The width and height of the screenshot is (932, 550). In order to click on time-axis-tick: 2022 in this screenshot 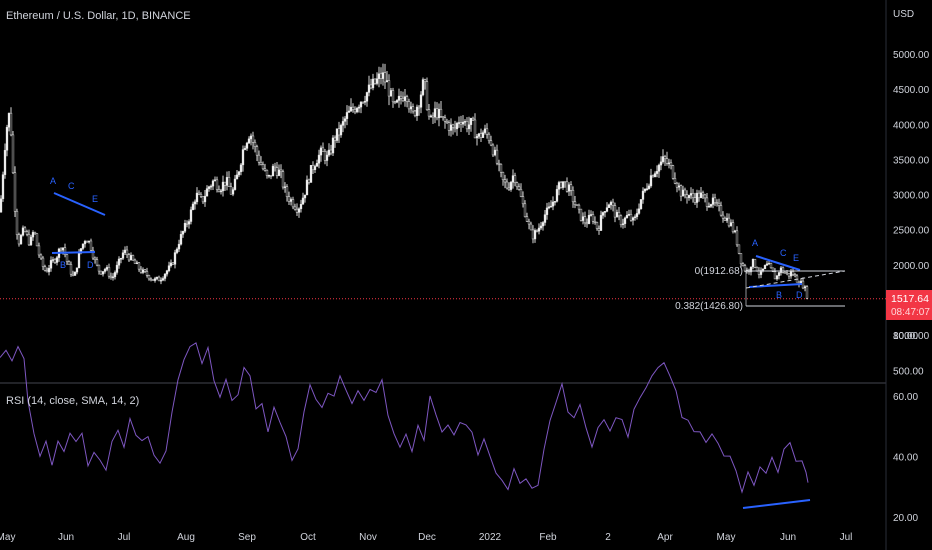, I will do `click(490, 537)`.